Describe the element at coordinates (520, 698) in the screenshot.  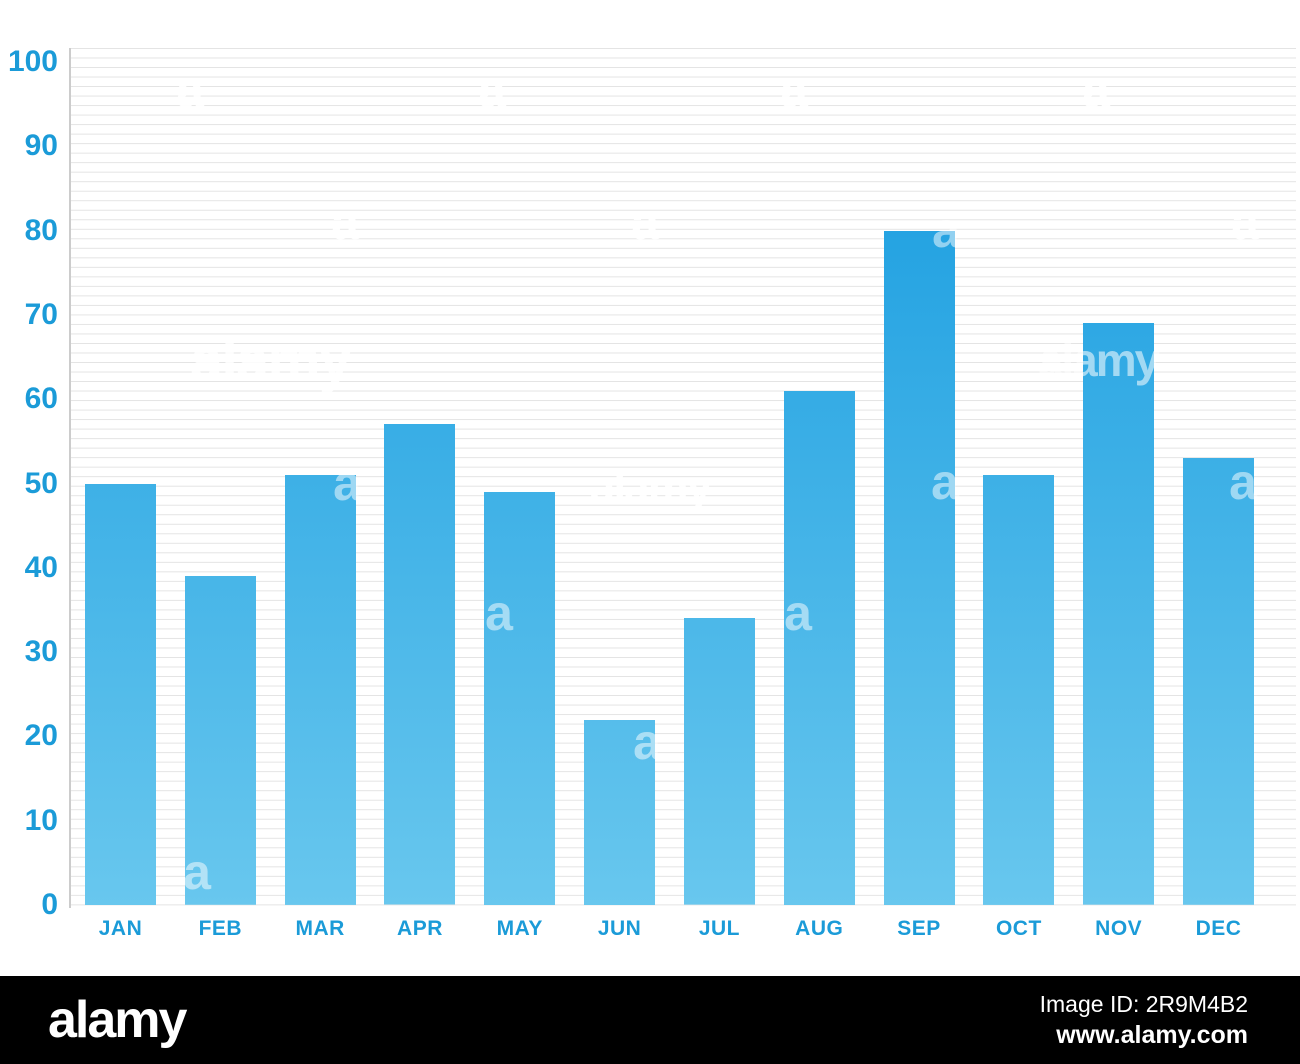
I see `bar-may` at that location.